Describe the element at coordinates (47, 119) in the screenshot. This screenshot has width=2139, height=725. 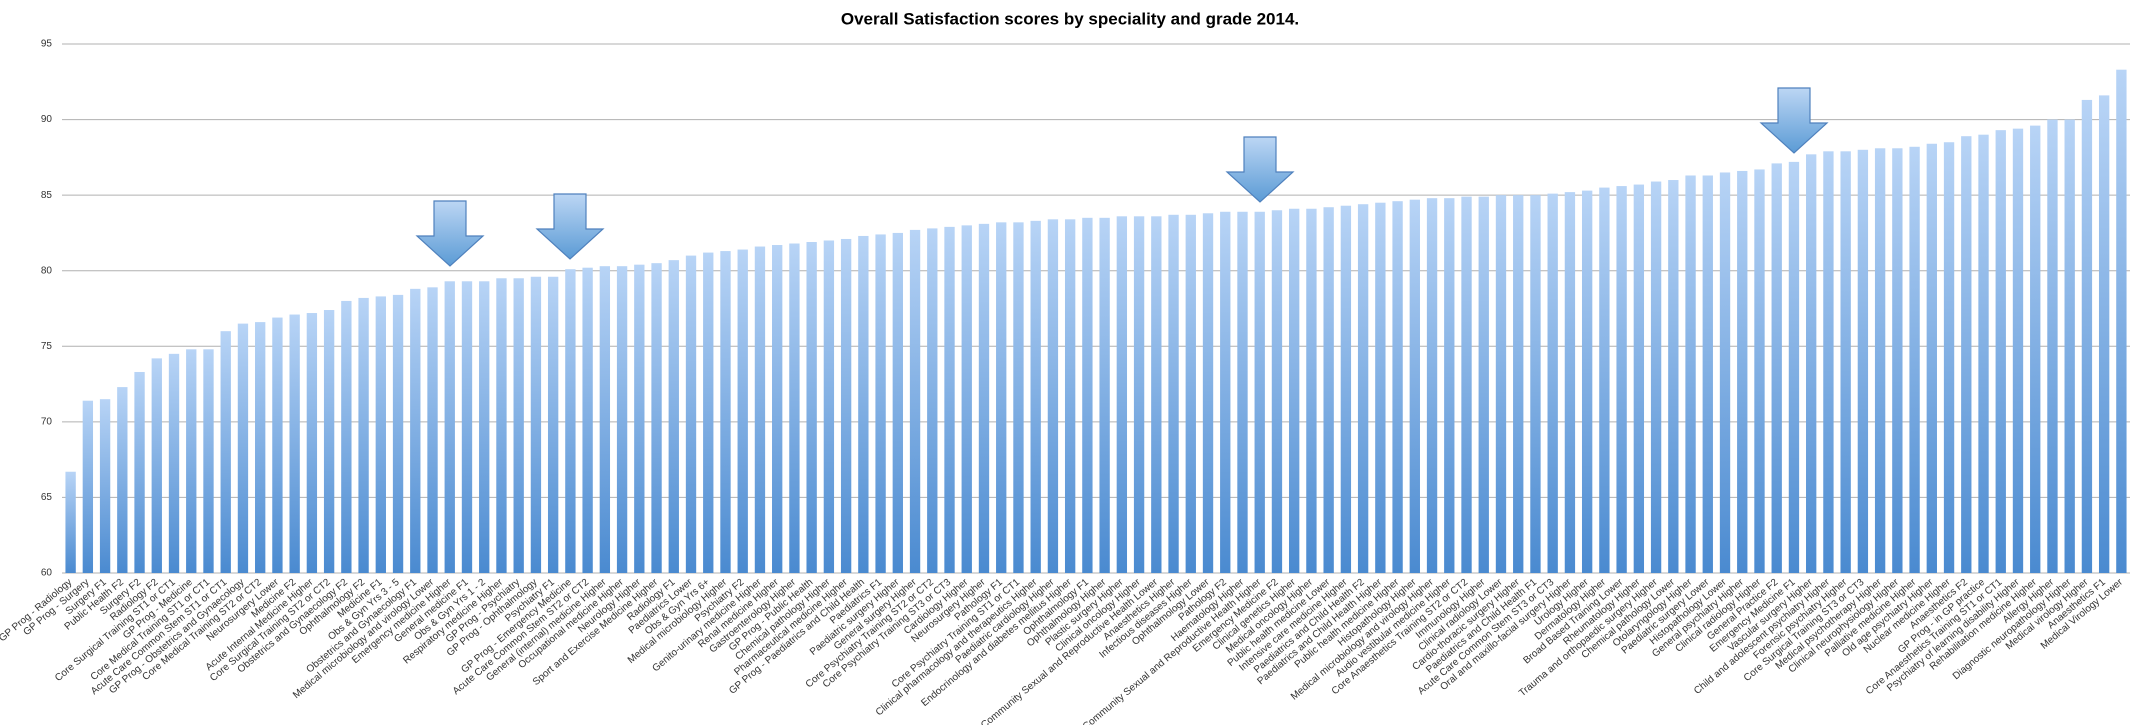
I see `y-tick-label: 90` at that location.